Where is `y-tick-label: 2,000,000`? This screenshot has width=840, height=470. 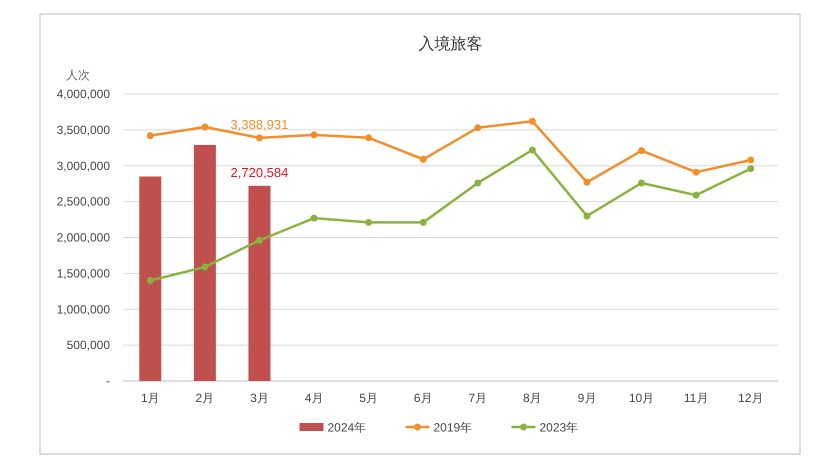
y-tick-label: 2,000,000 is located at coordinates (83, 237).